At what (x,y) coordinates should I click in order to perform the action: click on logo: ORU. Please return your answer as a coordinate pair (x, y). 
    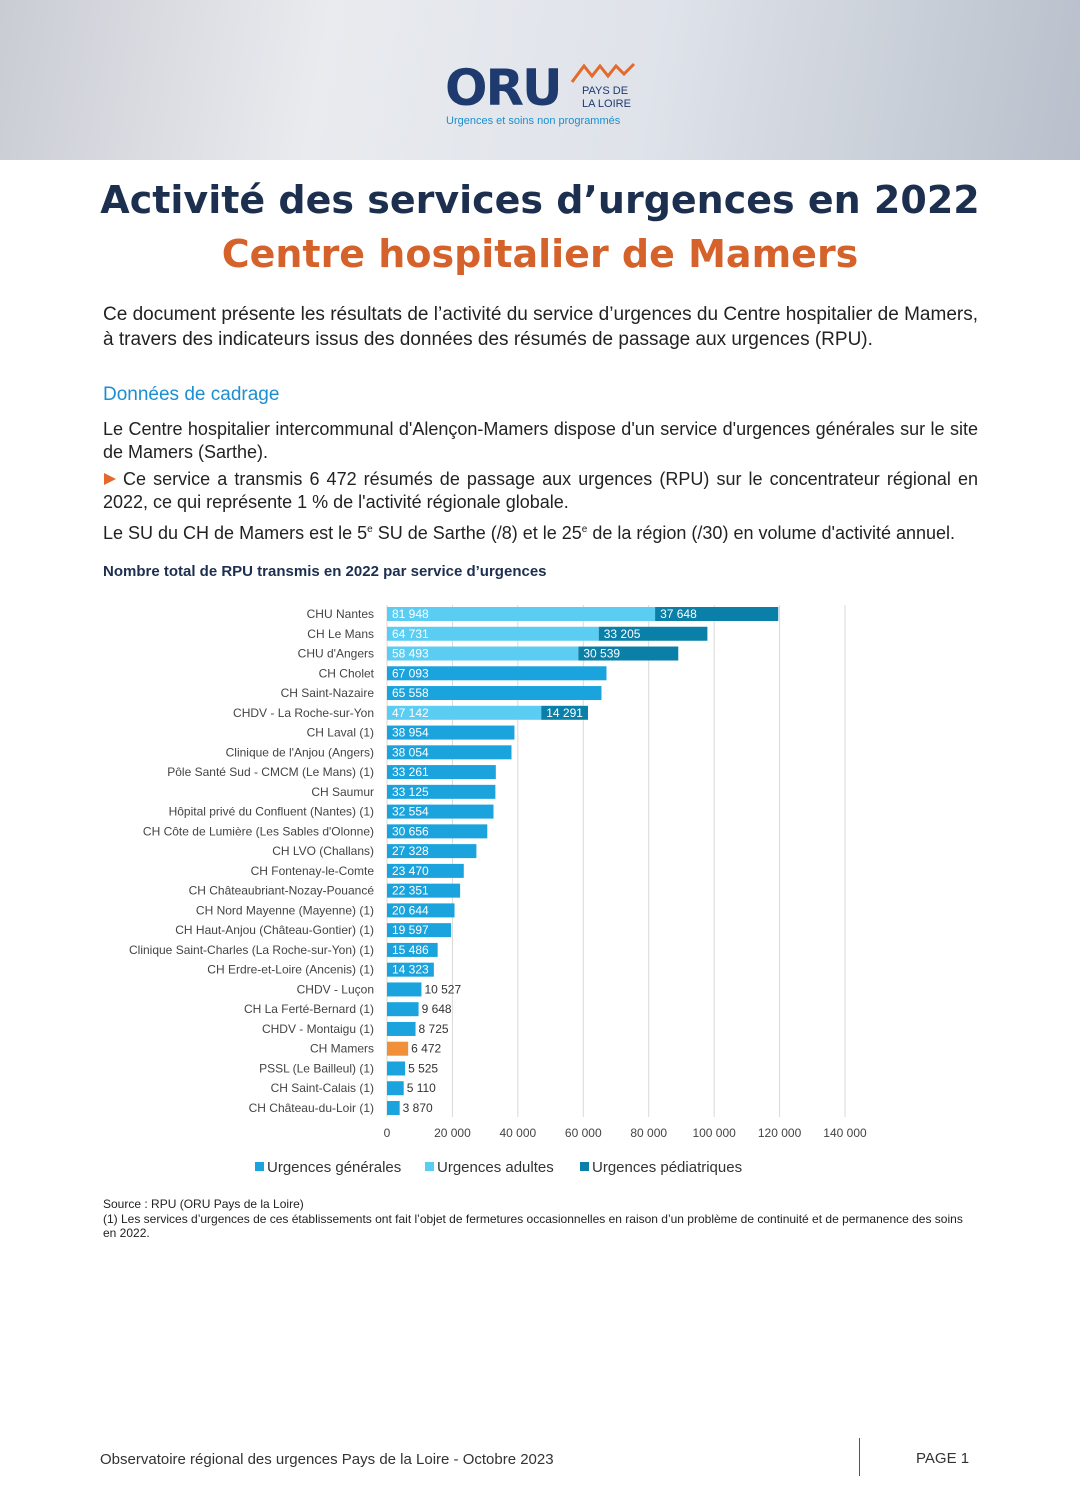
    Looking at the image, I should click on (504, 88).